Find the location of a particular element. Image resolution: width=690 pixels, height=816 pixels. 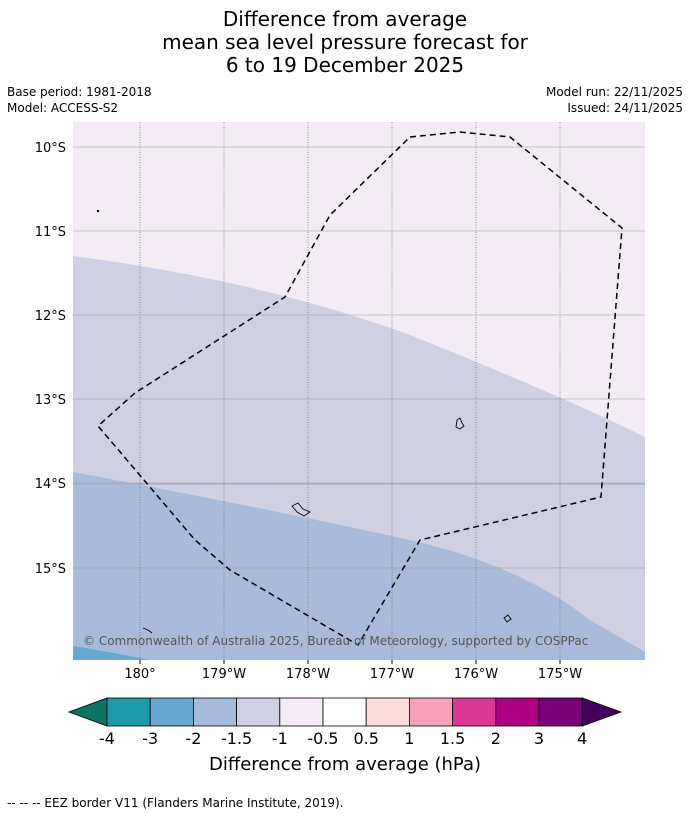

title-line-1: Difference from average is located at coordinates (345, 19).